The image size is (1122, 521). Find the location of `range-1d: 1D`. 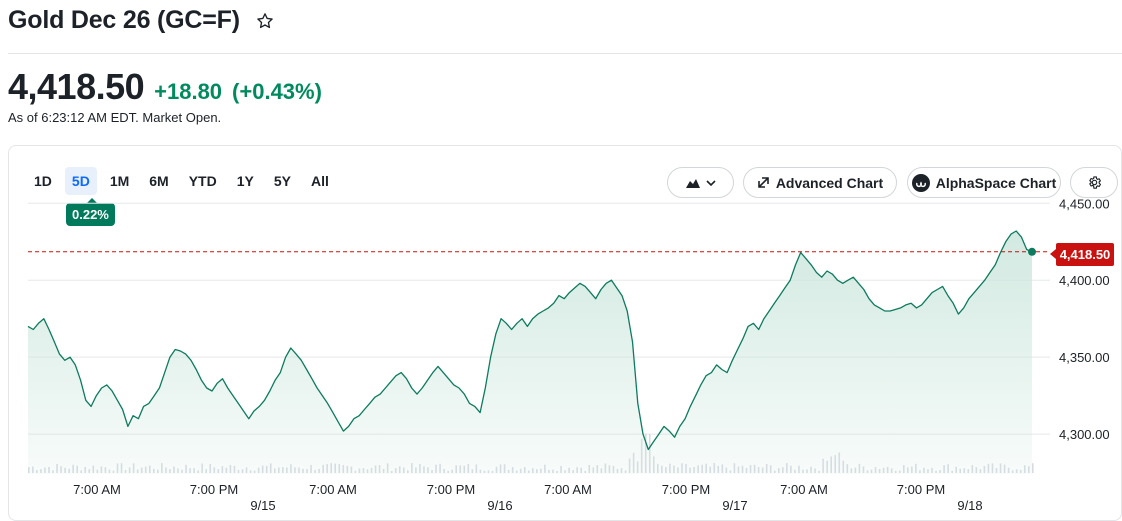

range-1d: 1D is located at coordinates (43, 181).